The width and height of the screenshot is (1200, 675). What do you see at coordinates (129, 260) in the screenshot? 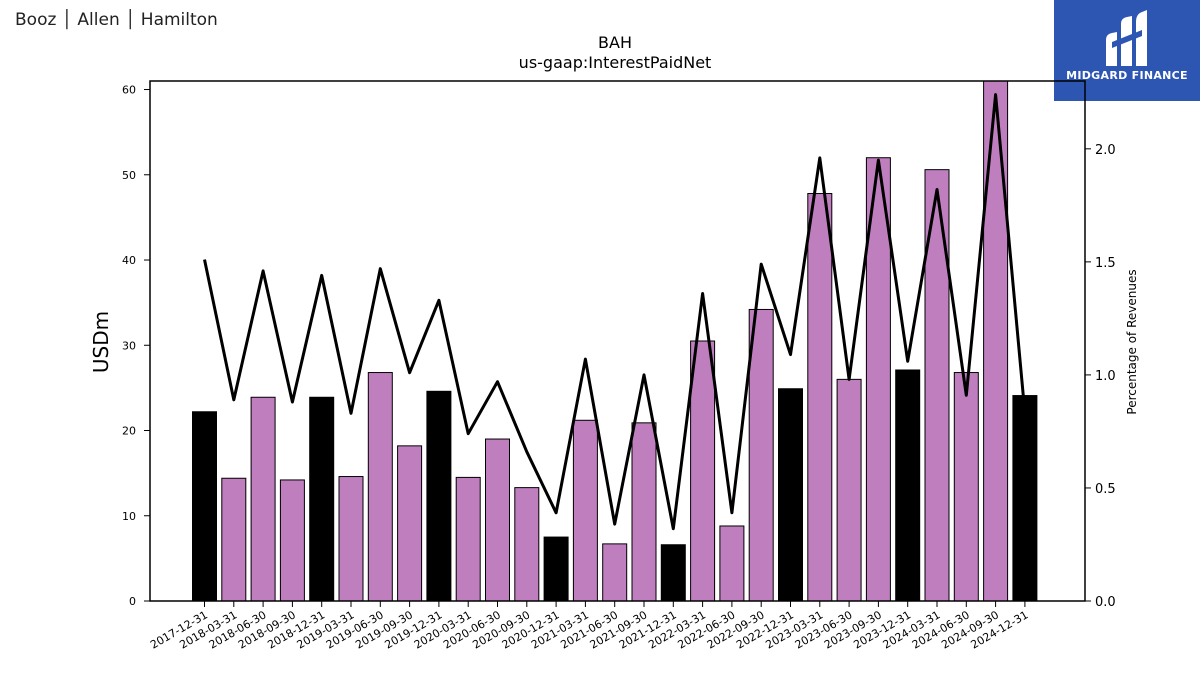
I see `y-tick-label: 40` at bounding box center [129, 260].